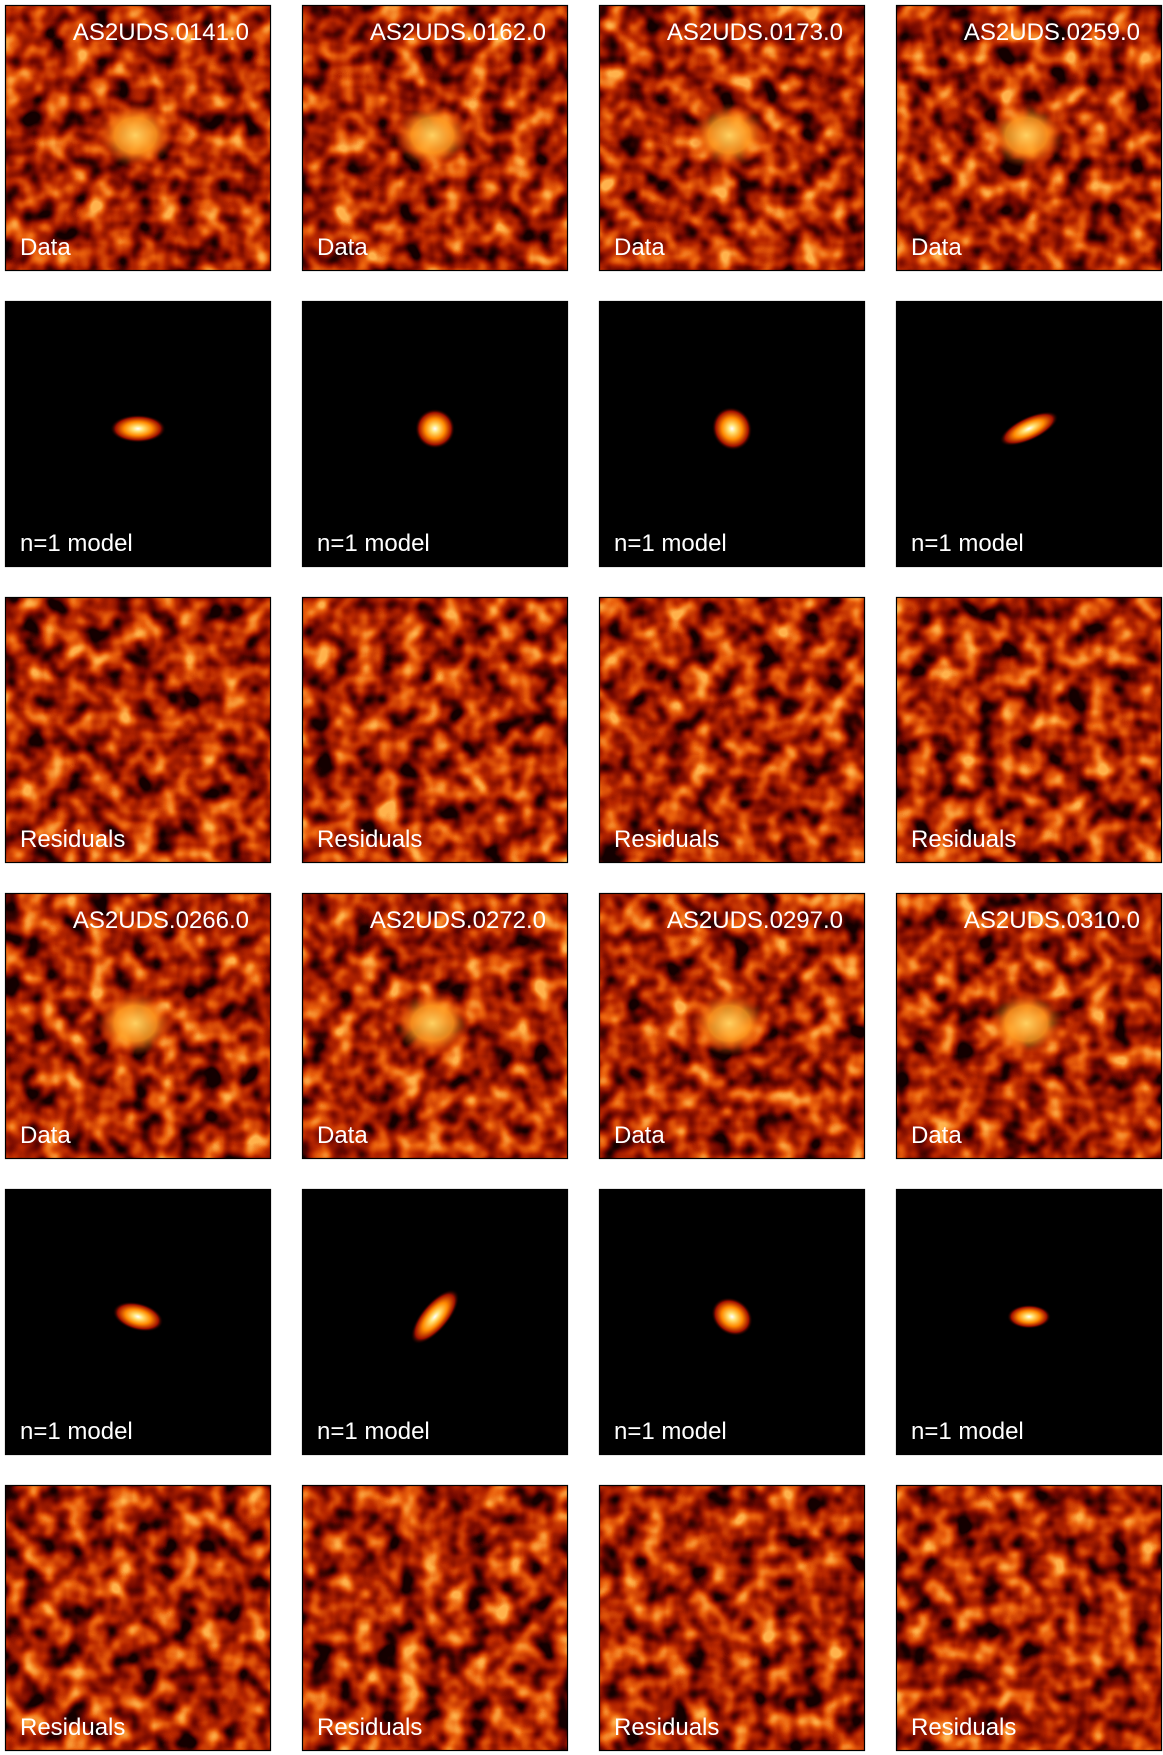  I want to click on panel: AS2UDS.0162.0 Data, so click(435, 138).